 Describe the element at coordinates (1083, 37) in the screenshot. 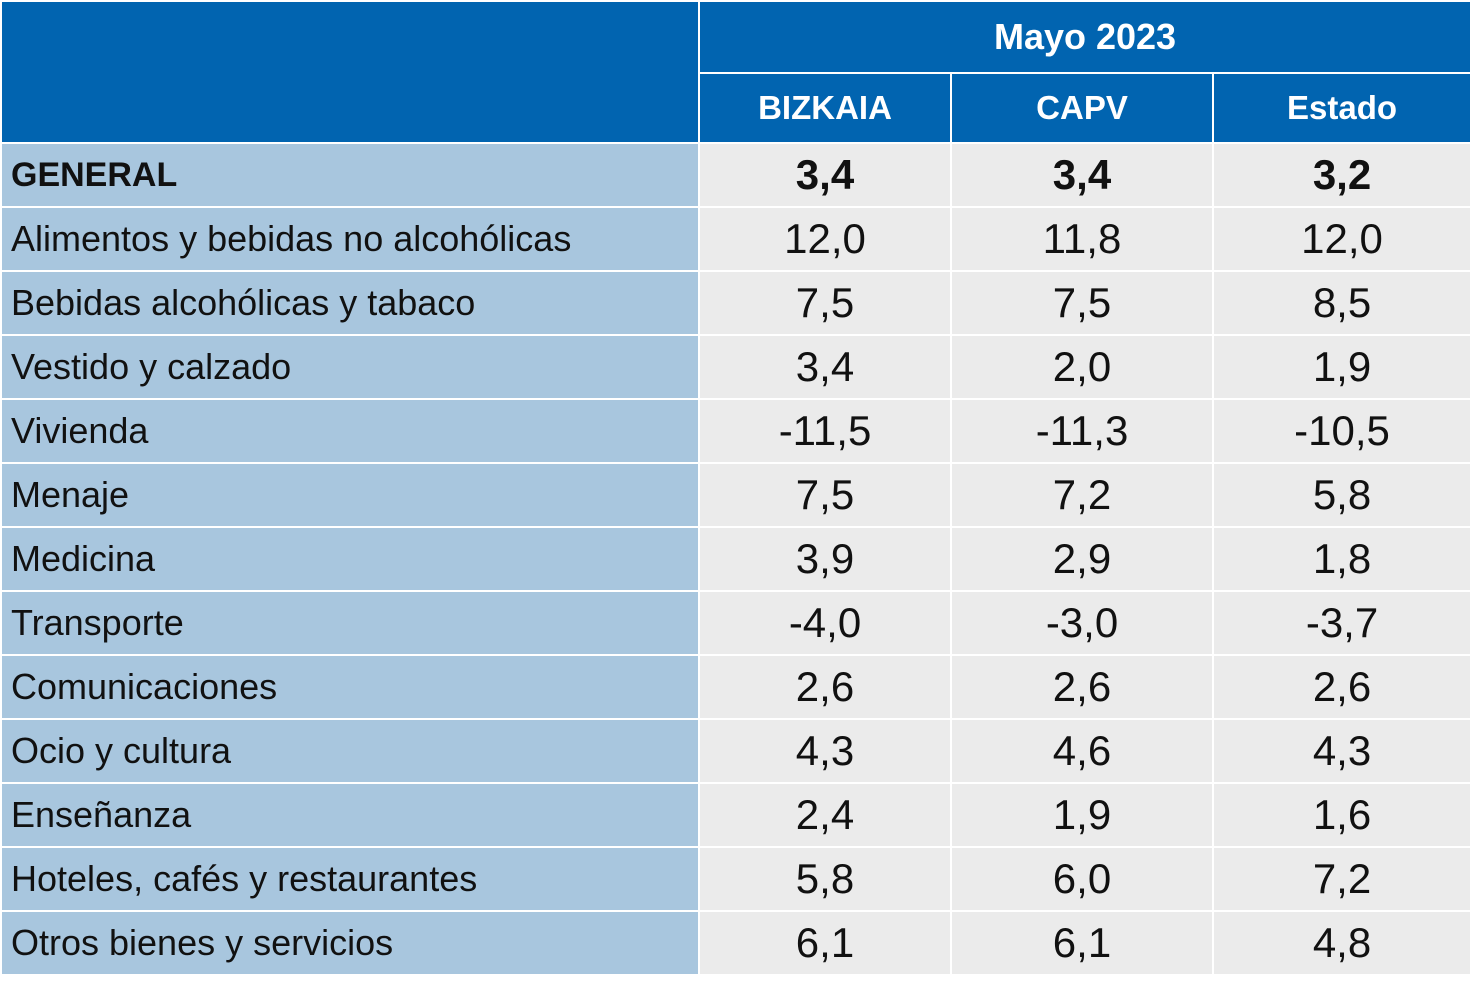

I see `period-header: Mayo 2023` at that location.